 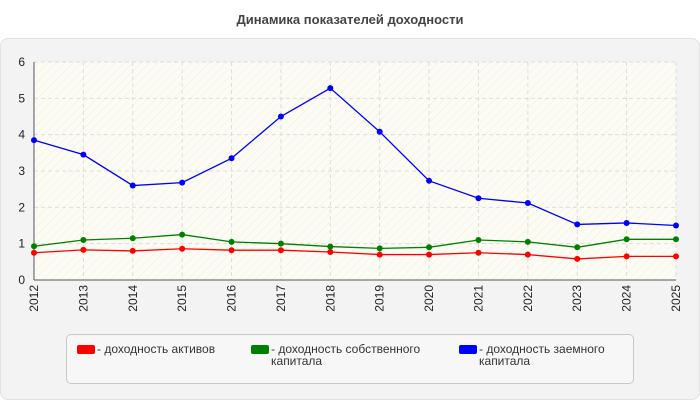 What do you see at coordinates (468, 349) in the screenshot?
I see `legend-swatch-blue` at bounding box center [468, 349].